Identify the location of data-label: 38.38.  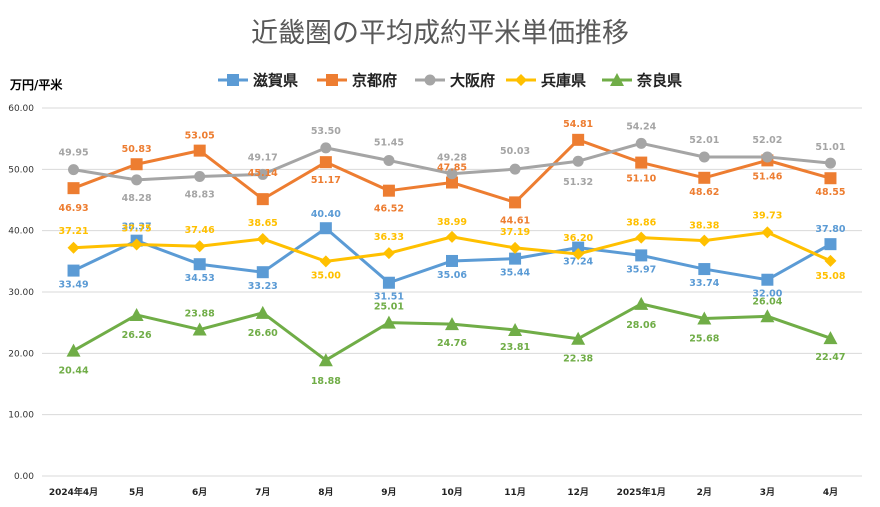
(704, 226).